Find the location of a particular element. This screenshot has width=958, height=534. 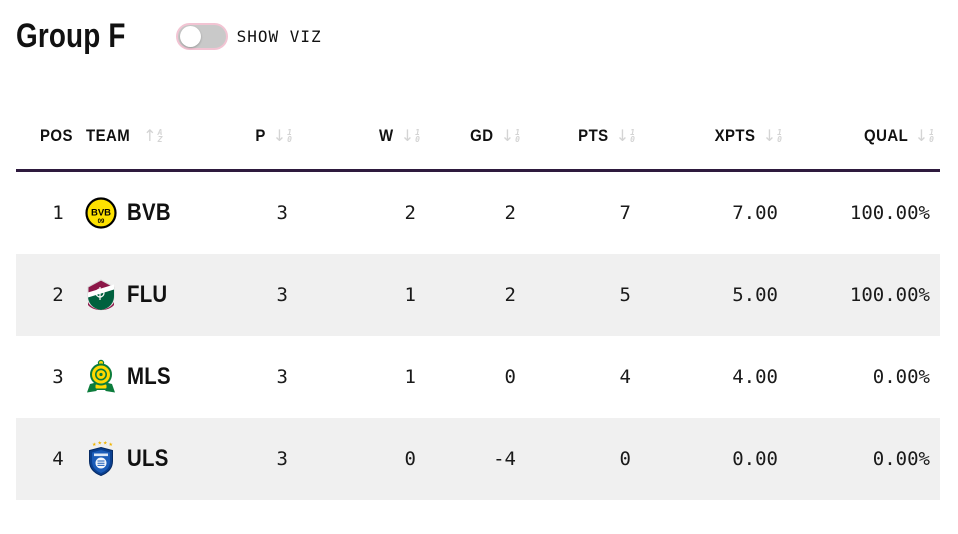

column-label: P is located at coordinates (260, 135).